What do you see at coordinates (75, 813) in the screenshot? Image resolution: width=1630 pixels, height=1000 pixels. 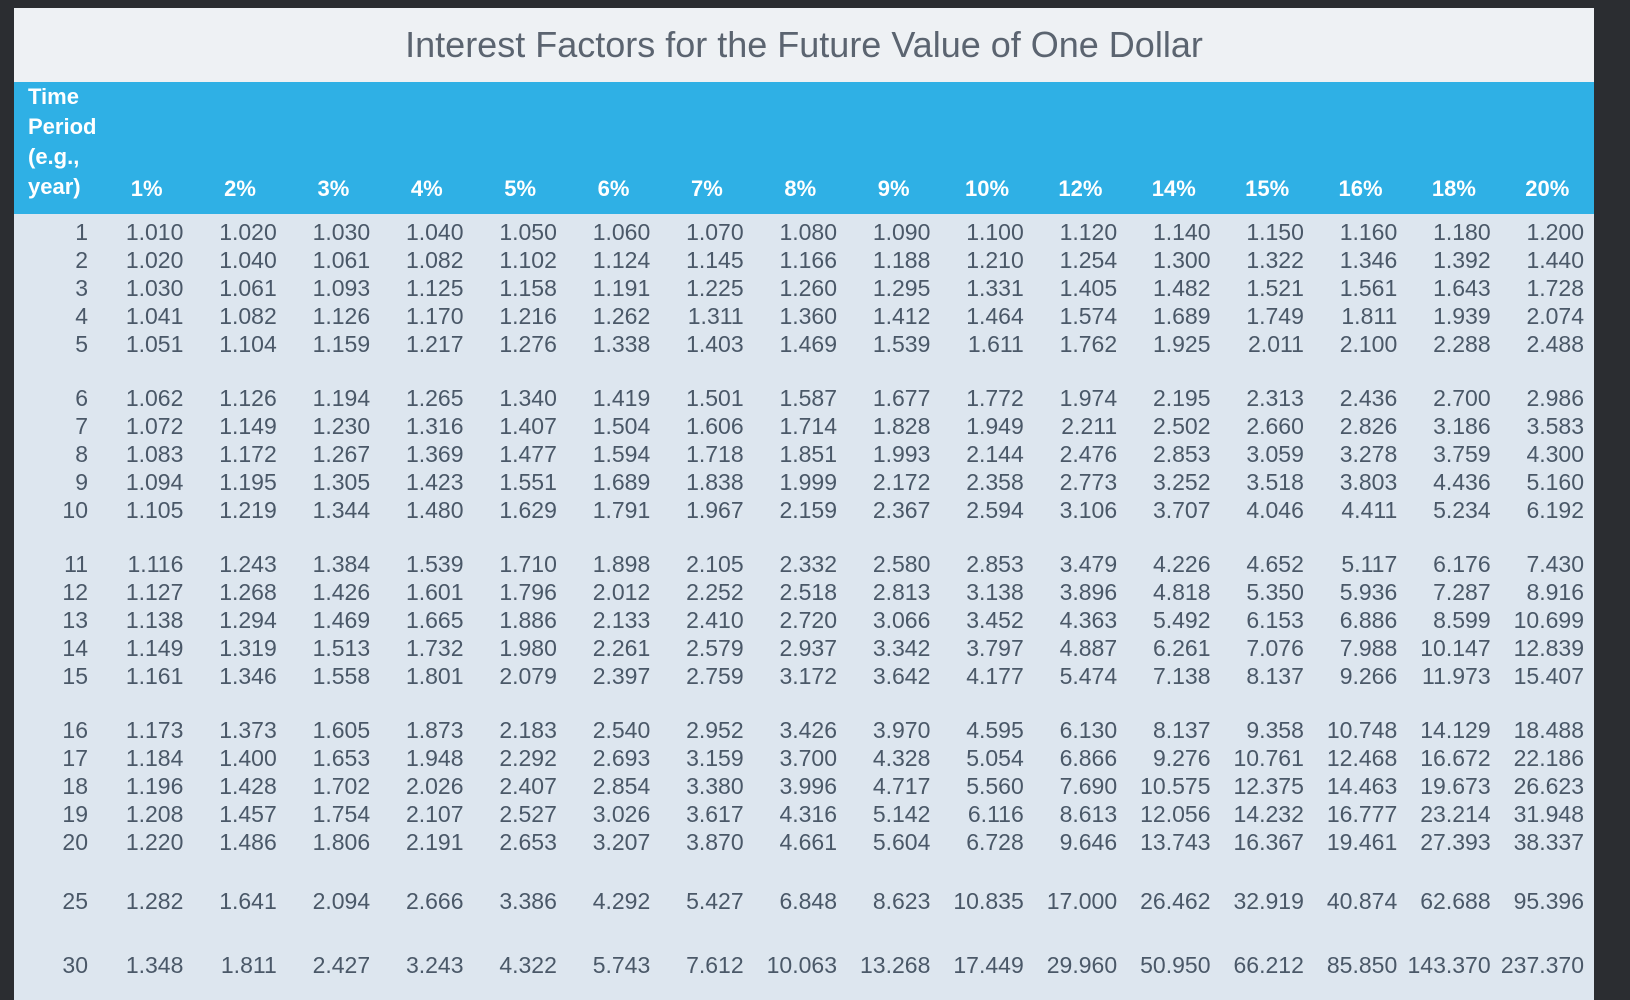 I see `period-cell: 19` at bounding box center [75, 813].